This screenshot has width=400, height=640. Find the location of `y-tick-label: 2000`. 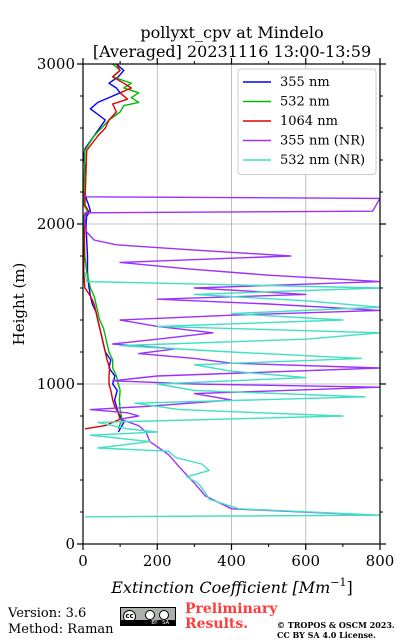

y-tick-label: 2000 is located at coordinates (56, 224).